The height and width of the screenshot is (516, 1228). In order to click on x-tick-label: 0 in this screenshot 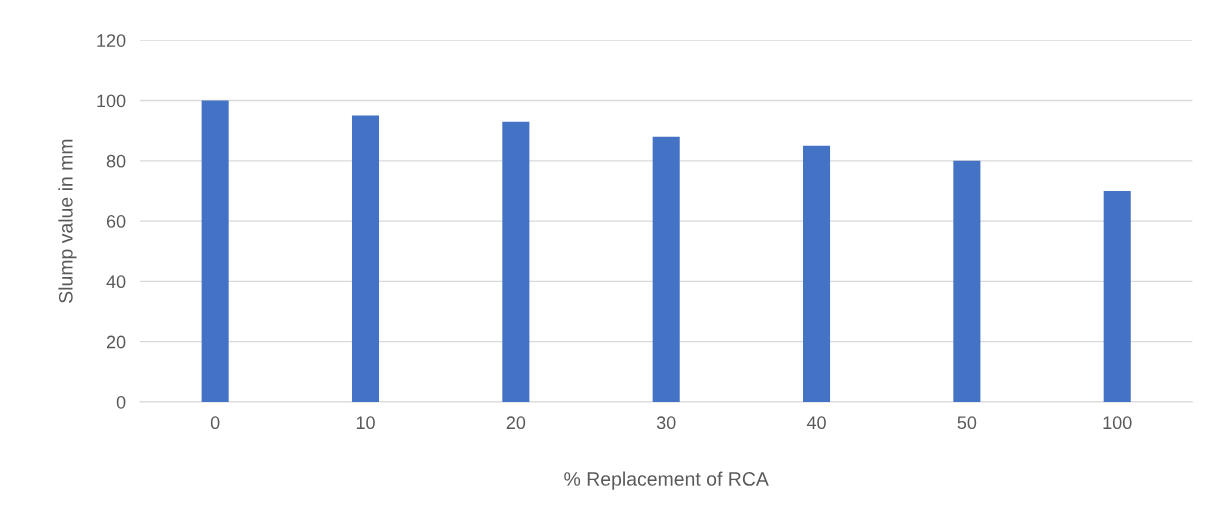, I will do `click(215, 423)`.